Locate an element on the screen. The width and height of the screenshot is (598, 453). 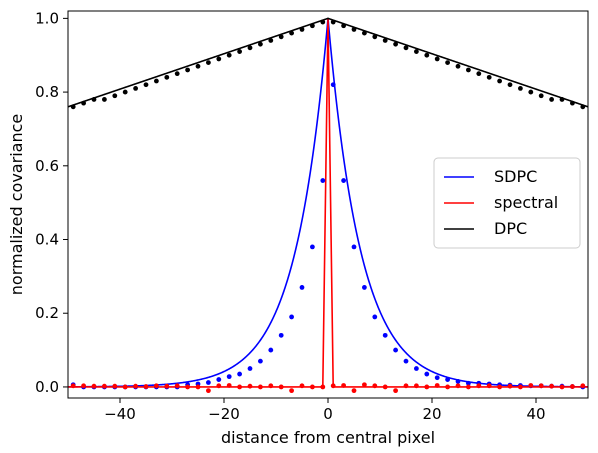
legend-label-spectral: spectral is located at coordinates (526, 202).